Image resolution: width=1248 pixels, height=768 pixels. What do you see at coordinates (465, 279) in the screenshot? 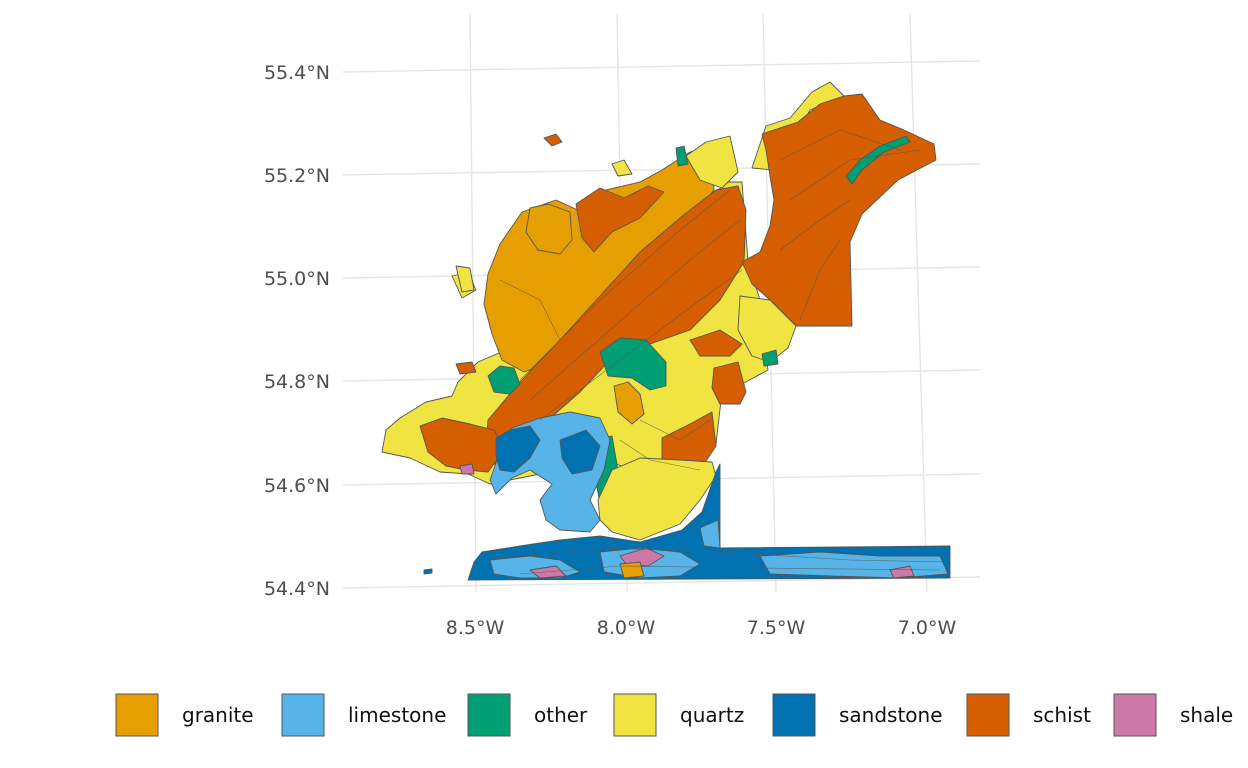
I see `region-island-arranmore` at bounding box center [465, 279].